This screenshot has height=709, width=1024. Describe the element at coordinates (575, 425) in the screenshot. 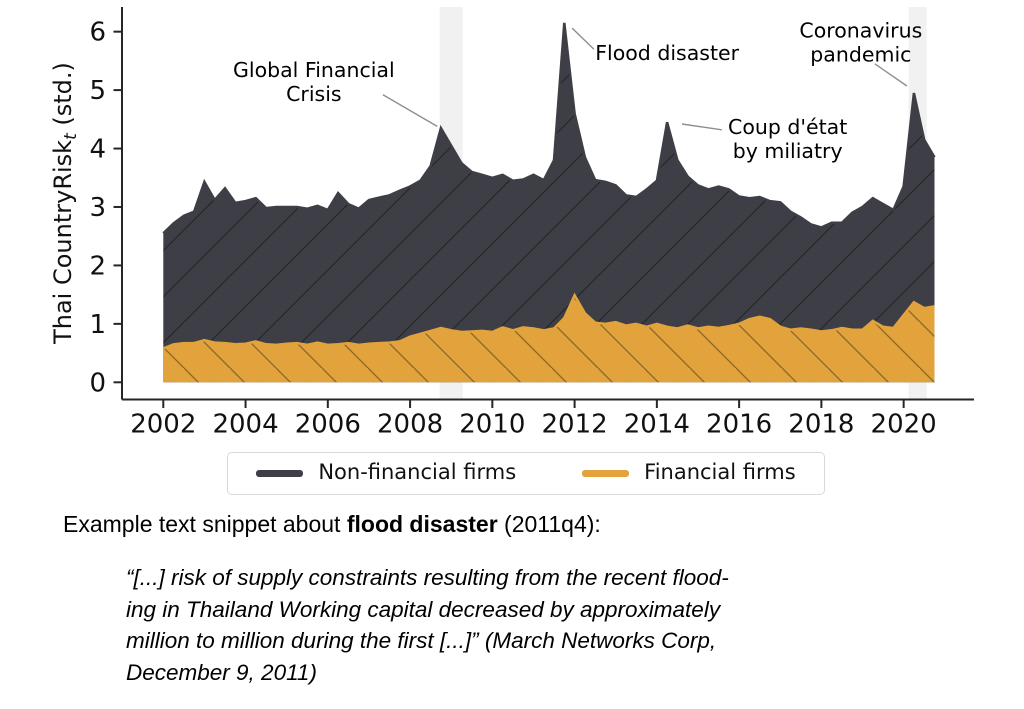

I see `x-tick-label: 2012` at that location.